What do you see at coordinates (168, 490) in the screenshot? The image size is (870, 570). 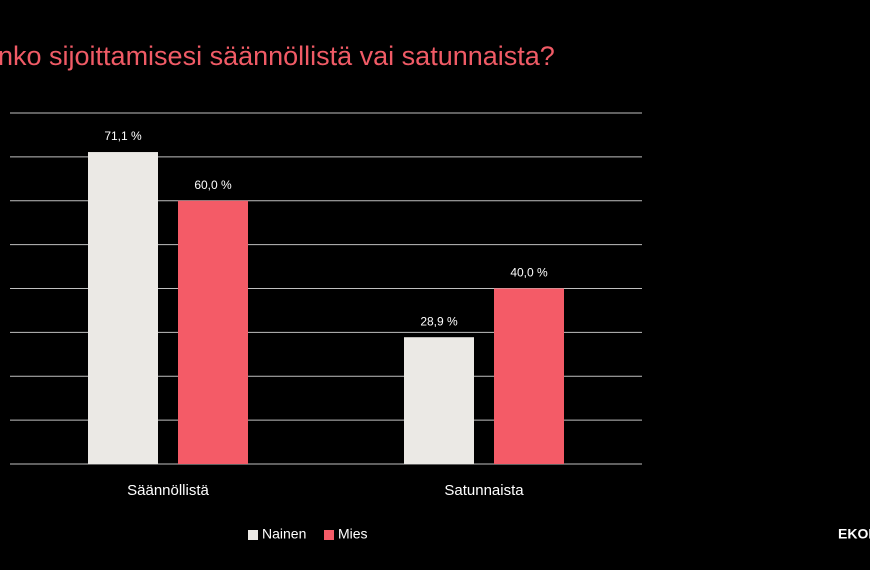 I see `x-tick-label: Säännöllistä` at bounding box center [168, 490].